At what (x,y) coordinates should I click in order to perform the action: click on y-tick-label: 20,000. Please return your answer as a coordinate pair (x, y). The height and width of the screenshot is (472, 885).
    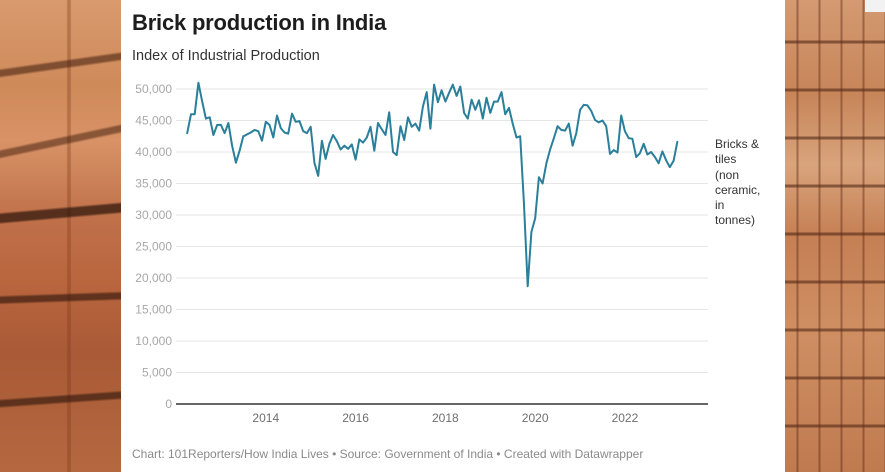
    Looking at the image, I should click on (153, 278).